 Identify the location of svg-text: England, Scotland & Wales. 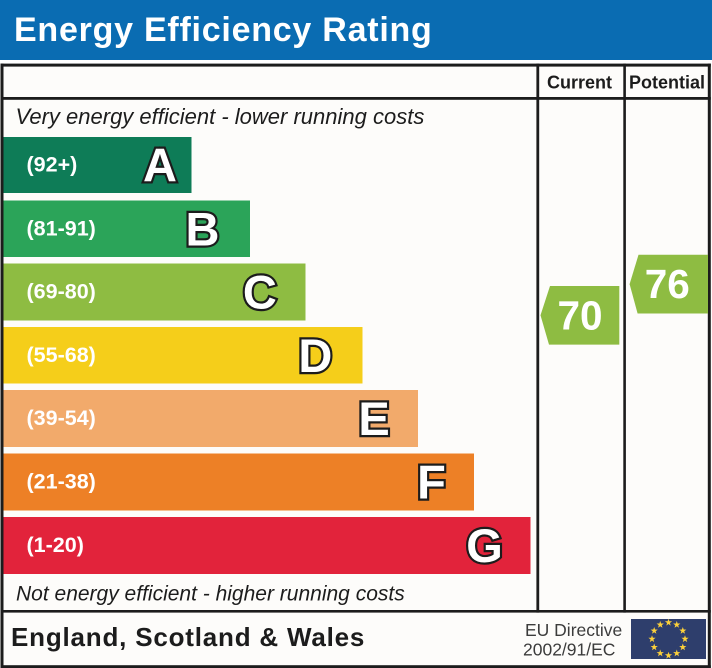
(188, 637).